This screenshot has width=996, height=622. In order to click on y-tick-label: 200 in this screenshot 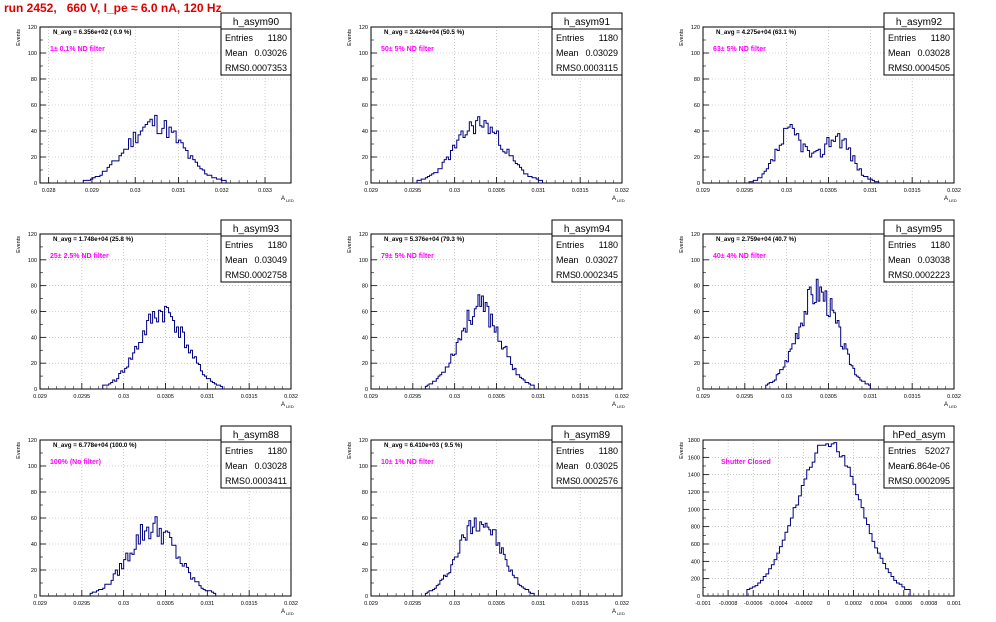, I will do `click(695, 580)`.